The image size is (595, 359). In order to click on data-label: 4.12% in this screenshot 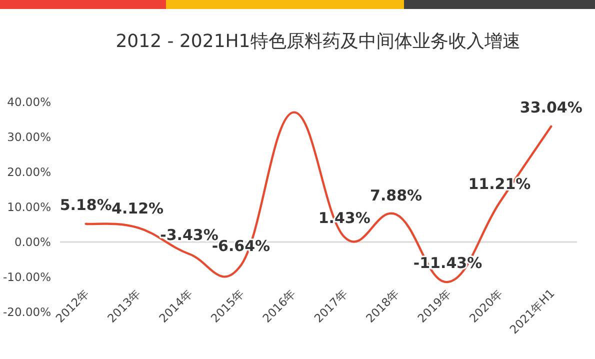, I will do `click(138, 209)`.